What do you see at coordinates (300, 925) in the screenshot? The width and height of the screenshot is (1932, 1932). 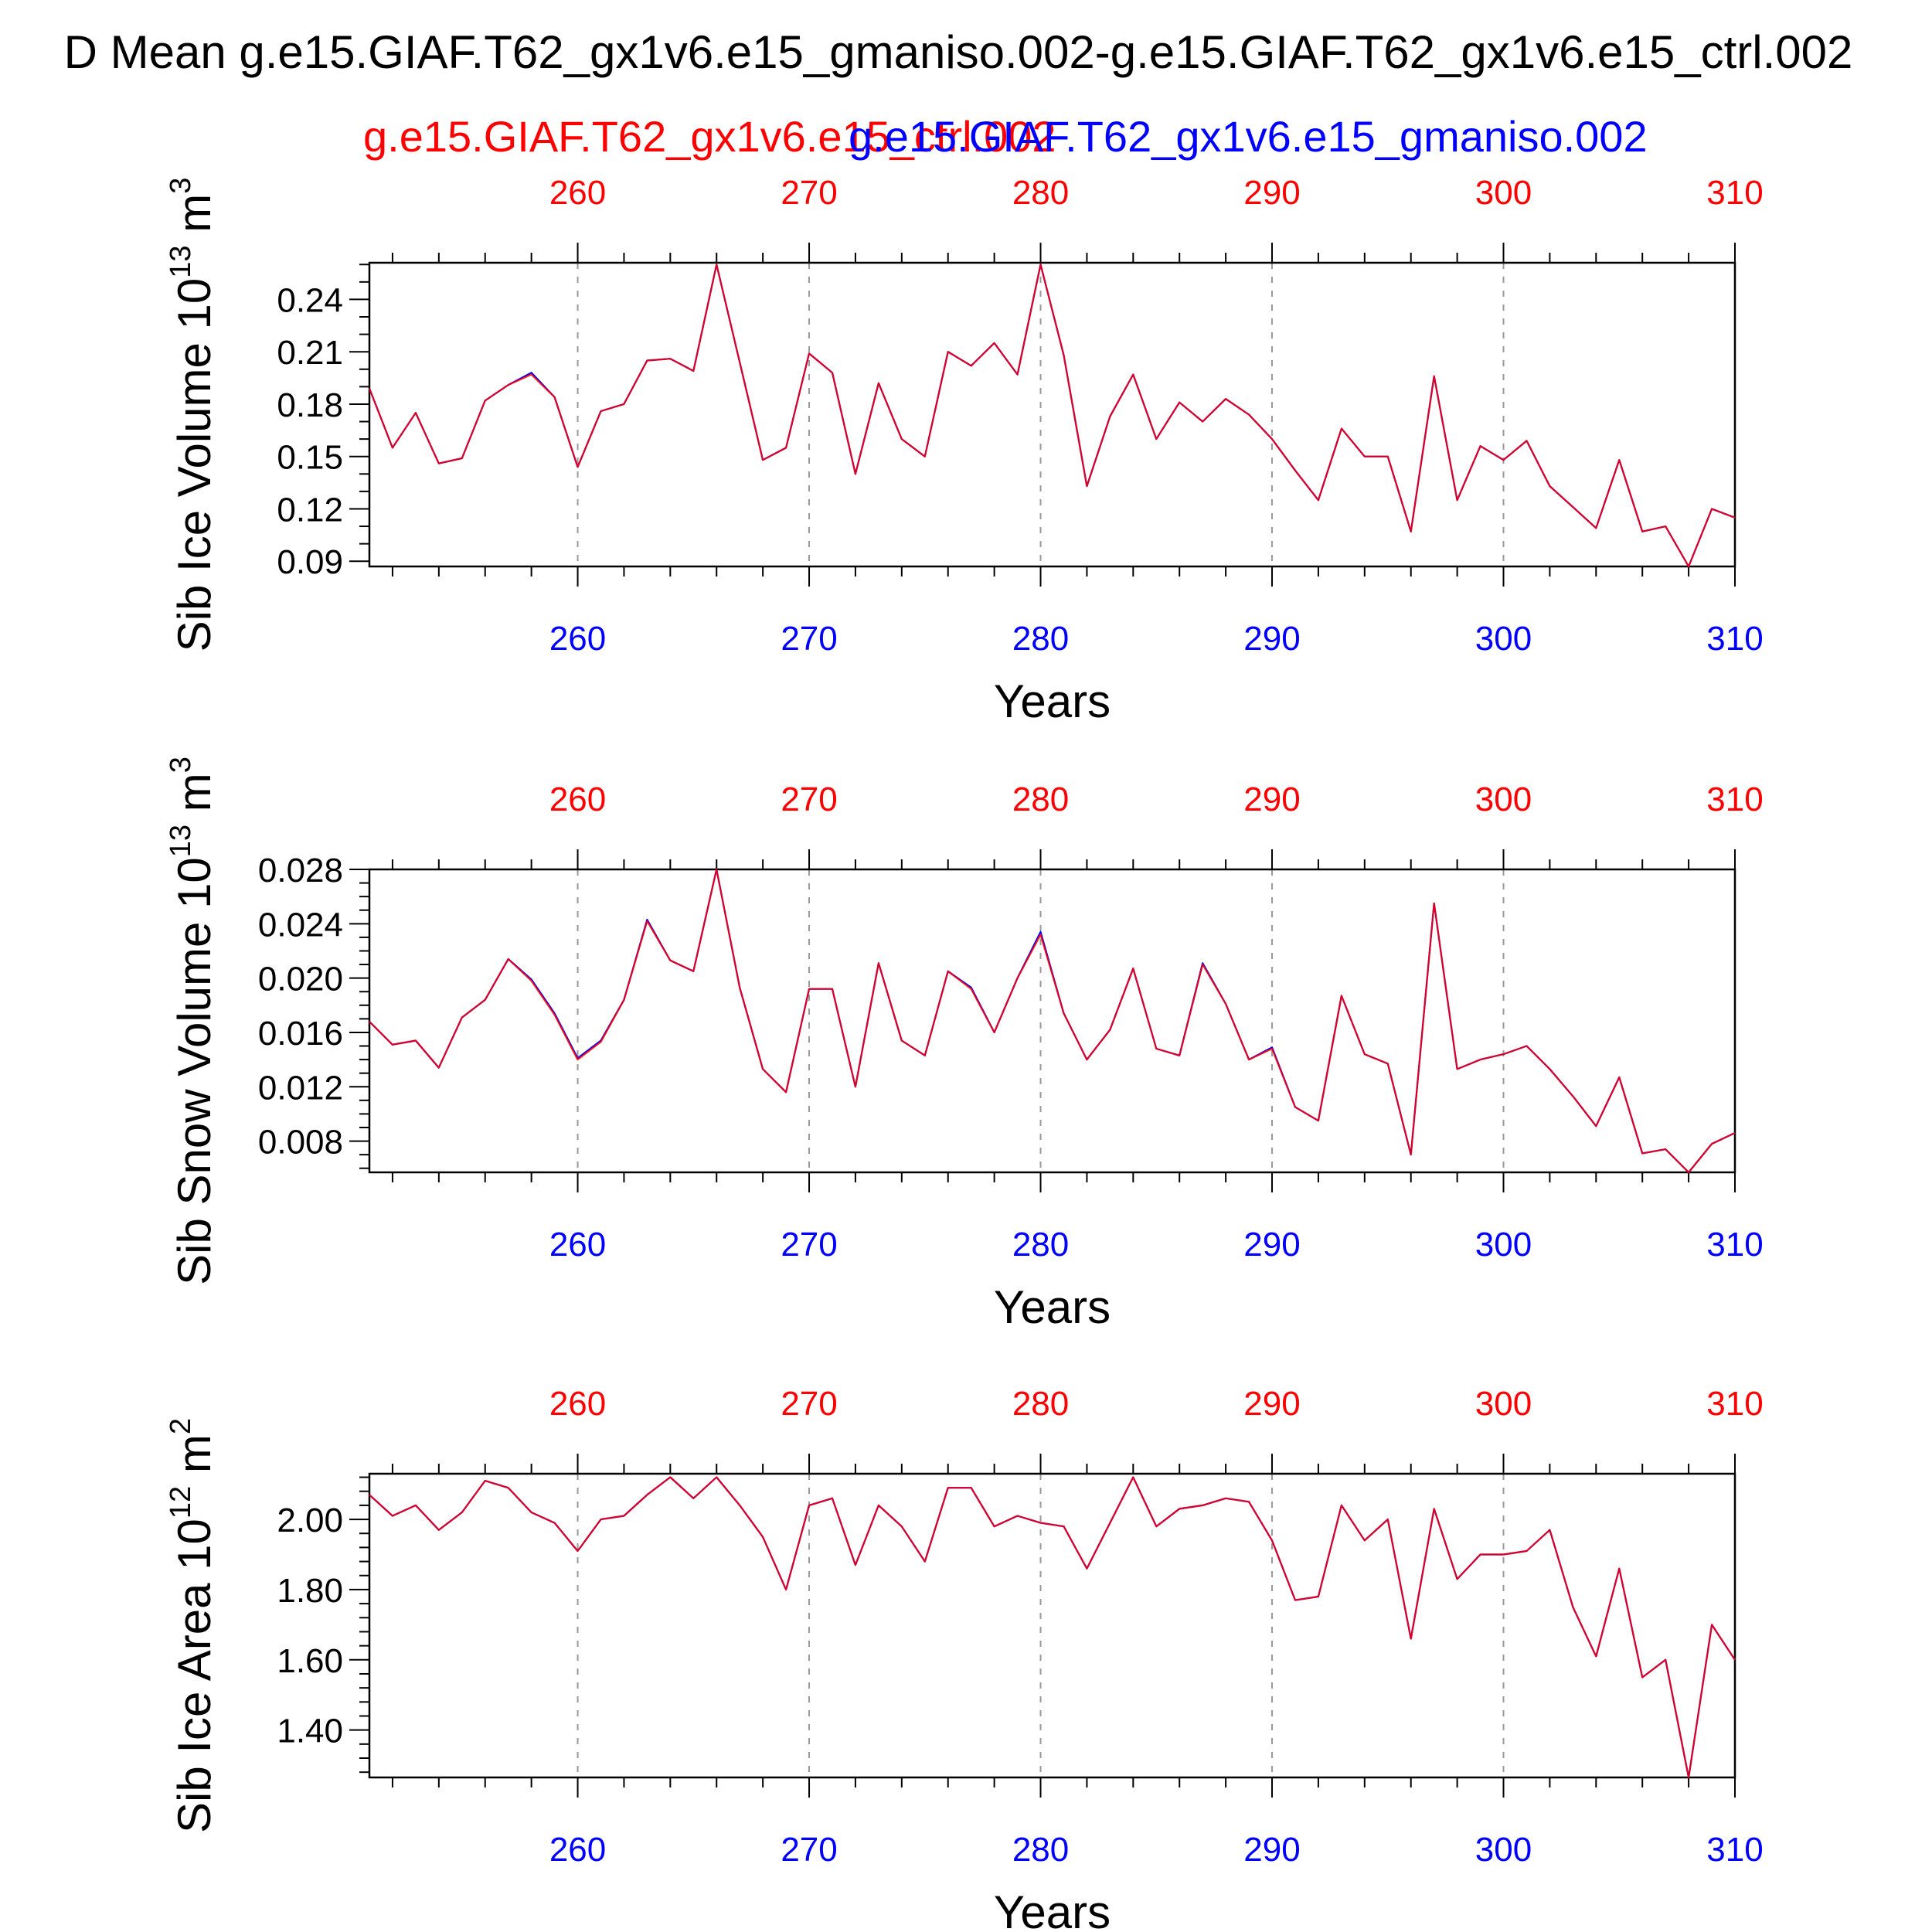 I see `y-tick-label: 0.024` at bounding box center [300, 925].